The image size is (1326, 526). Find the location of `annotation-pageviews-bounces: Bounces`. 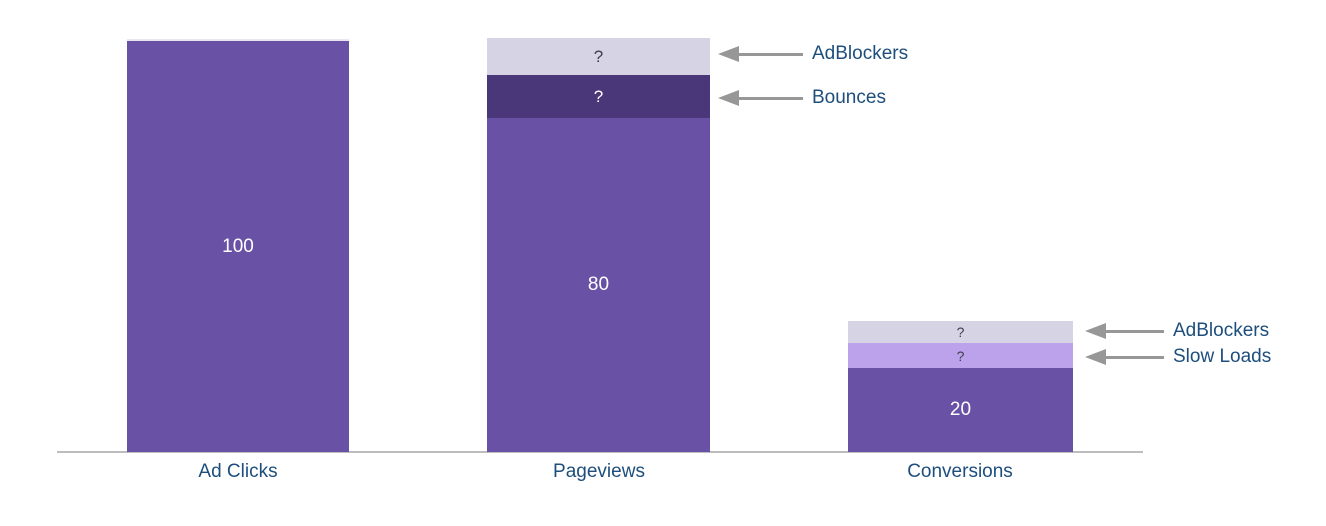

annotation-pageviews-bounces: Bounces is located at coordinates (802, 98).